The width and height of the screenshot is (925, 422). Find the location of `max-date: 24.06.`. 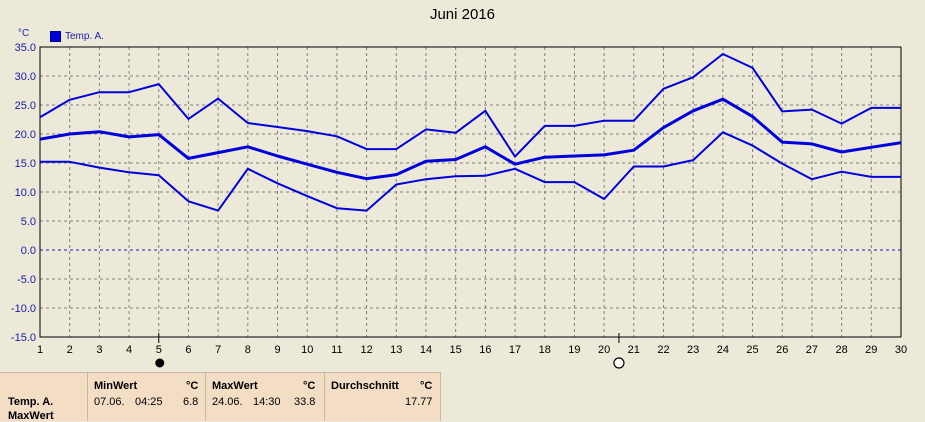

max-date: 24.06. is located at coordinates (227, 402).